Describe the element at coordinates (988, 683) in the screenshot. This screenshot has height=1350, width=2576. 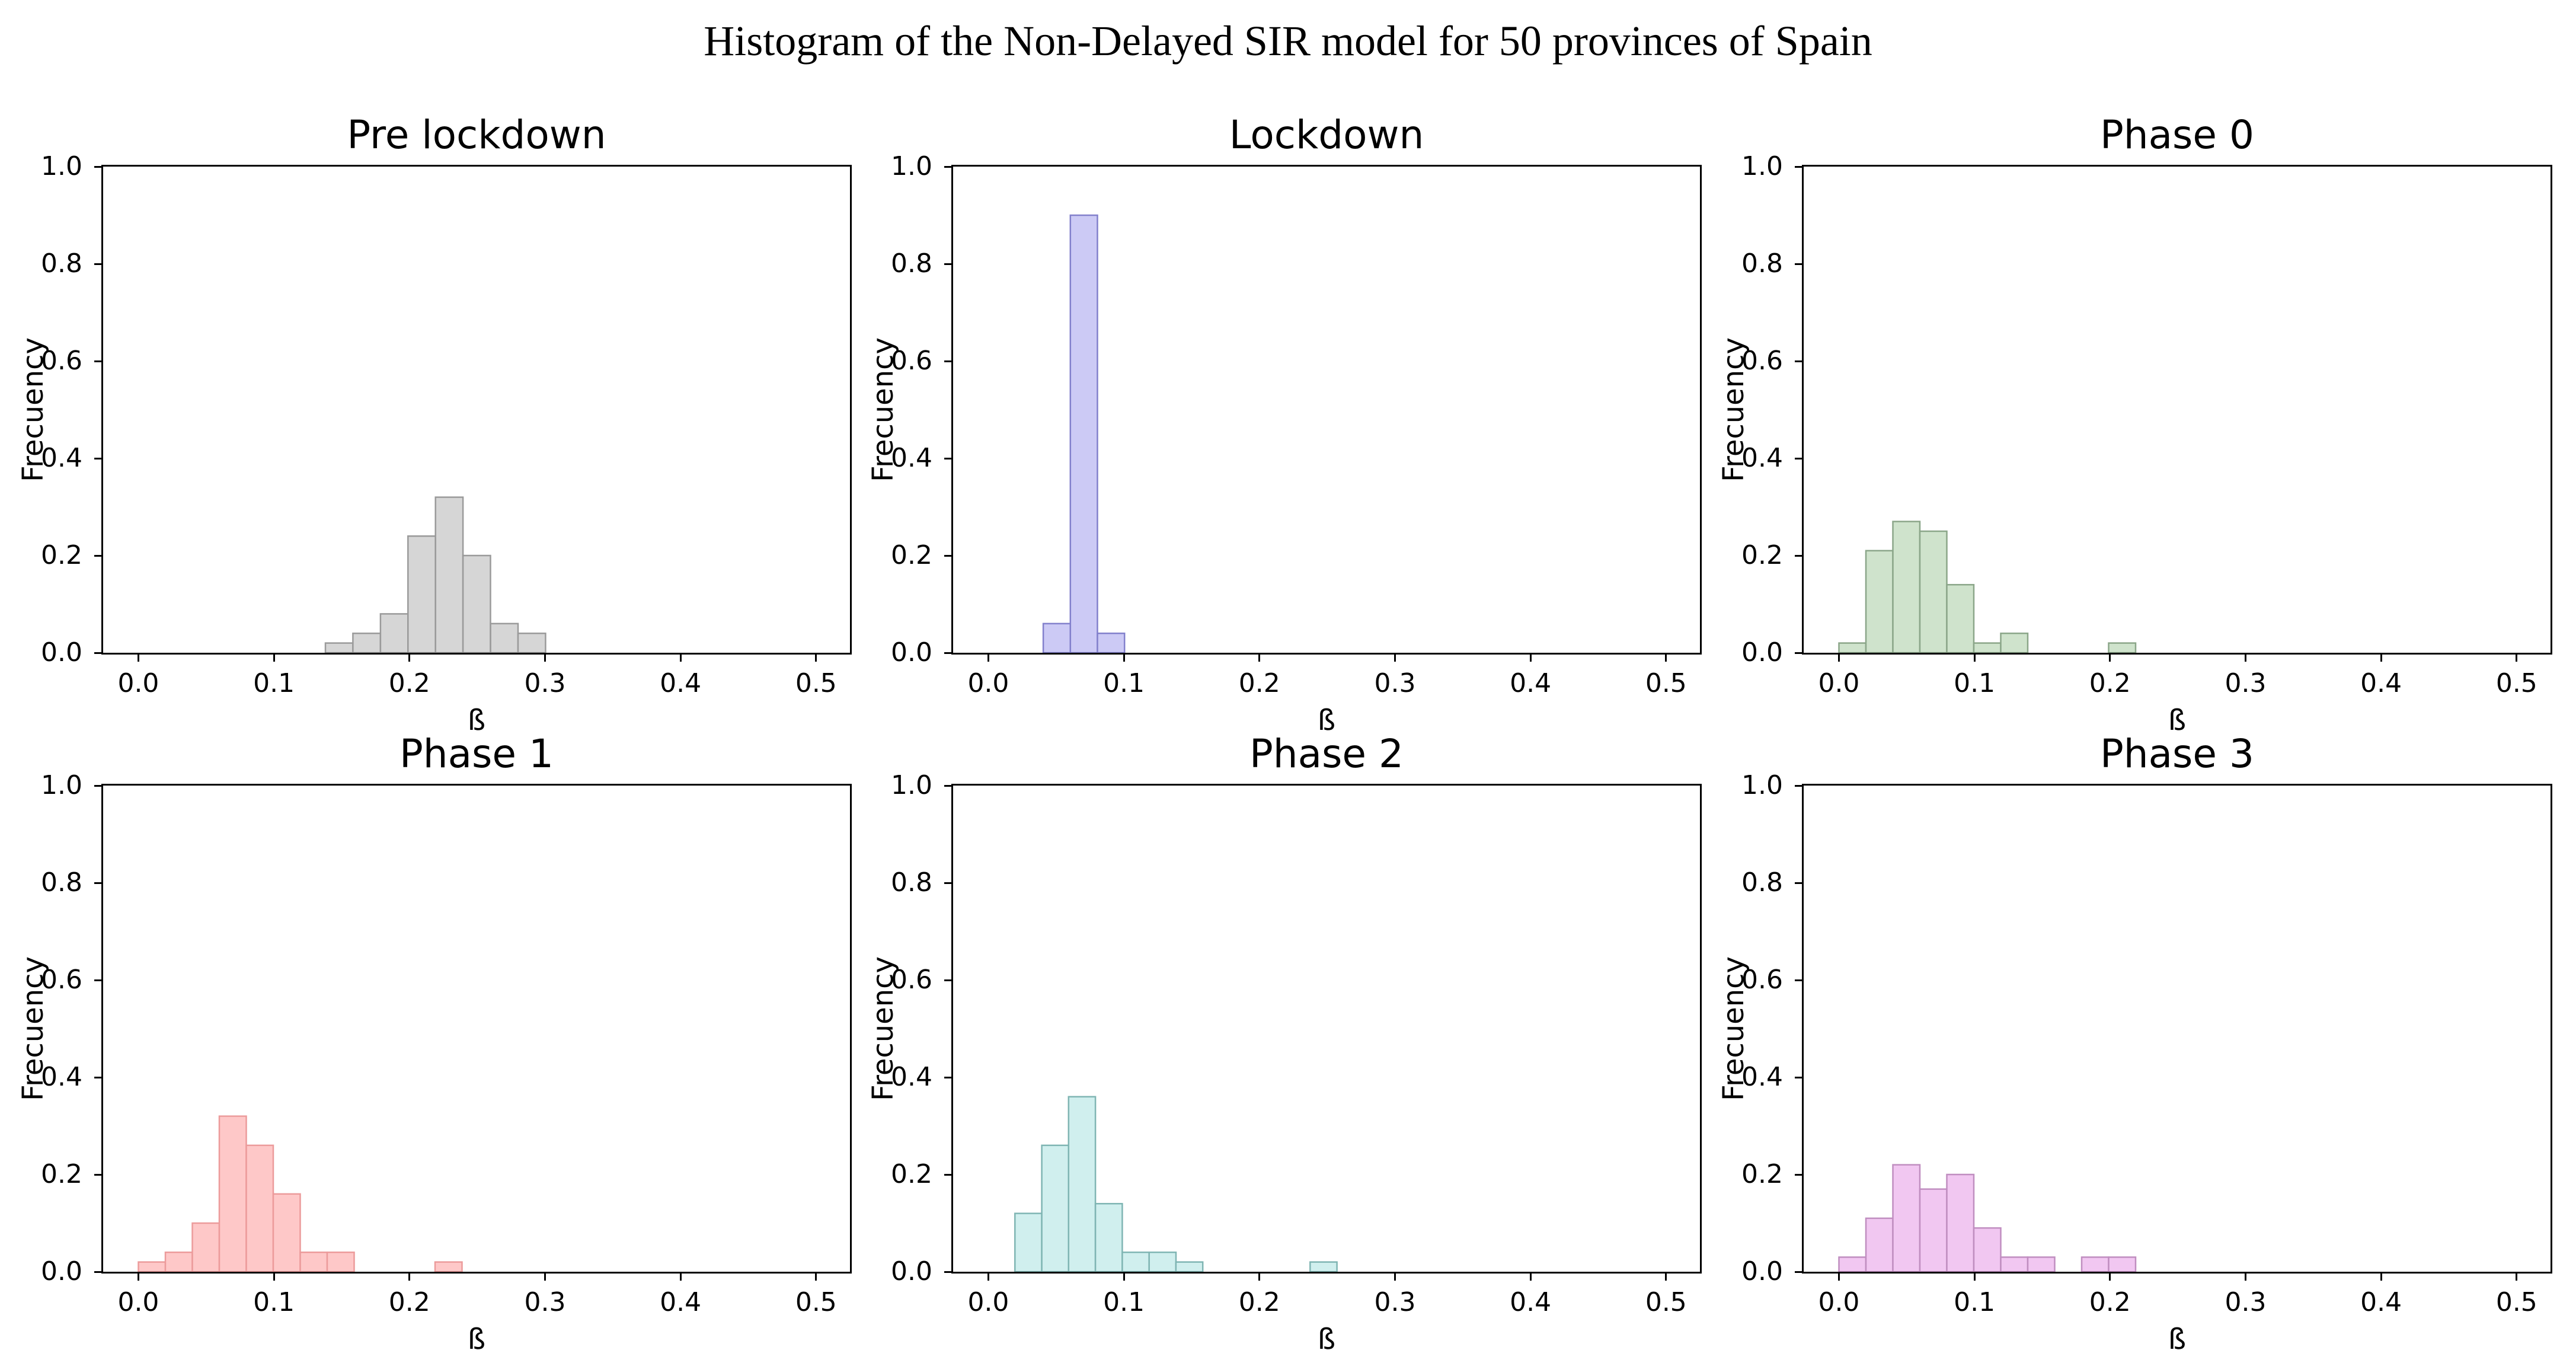
I see `x-tick-label: 0.0` at that location.